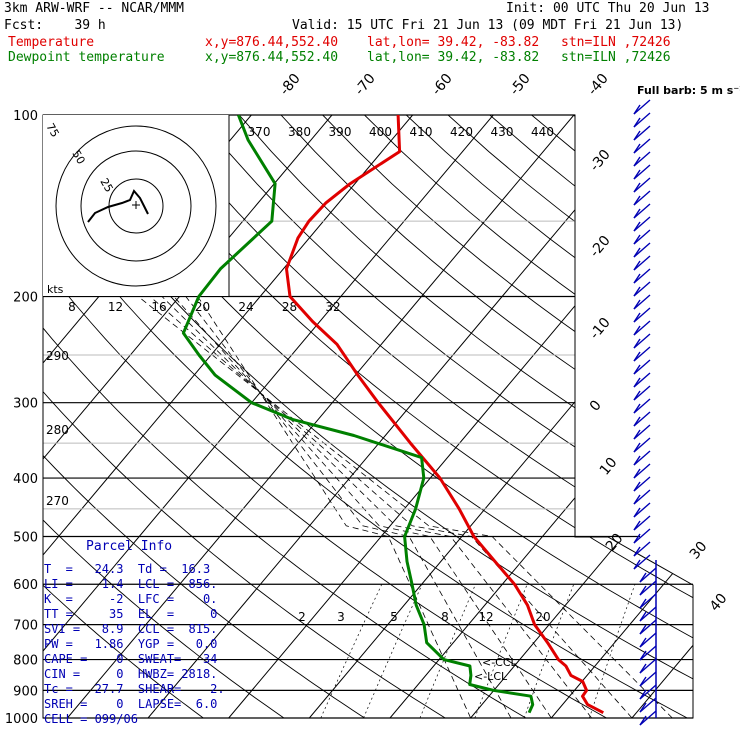 The height and width of the screenshot is (740, 740). What do you see at coordinates (542, 132) in the screenshot?
I see `theta-label: 440` at bounding box center [542, 132].